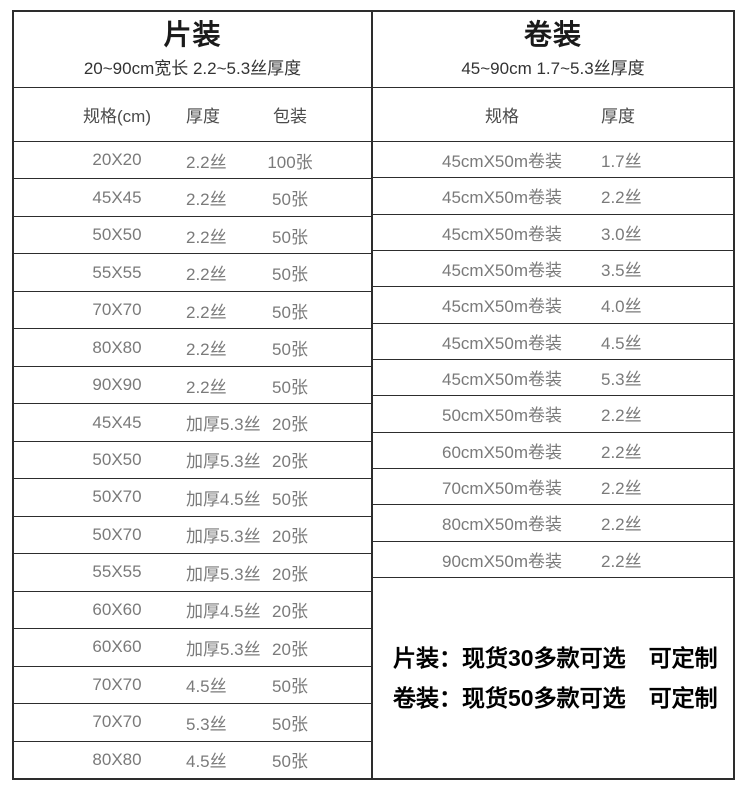 The height and width of the screenshot is (788, 750). What do you see at coordinates (502, 452) in the screenshot?
I see `spec-cell: 60cmX50m卷装` at bounding box center [502, 452].